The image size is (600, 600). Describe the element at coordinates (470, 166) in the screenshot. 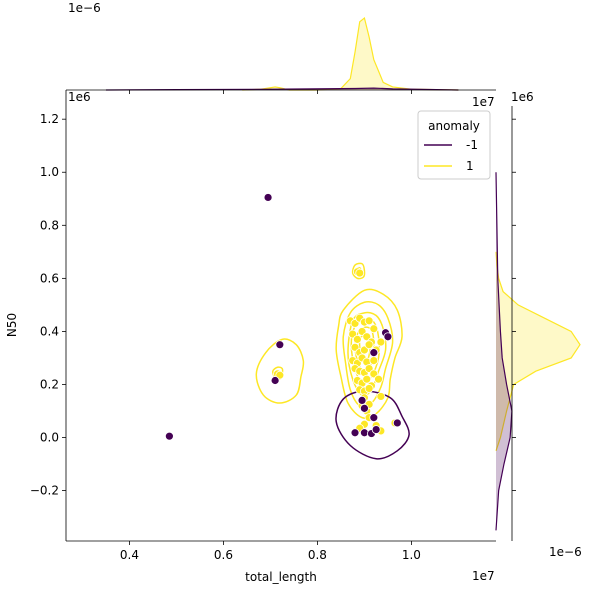

I see `legend-label-1: 1` at that location.